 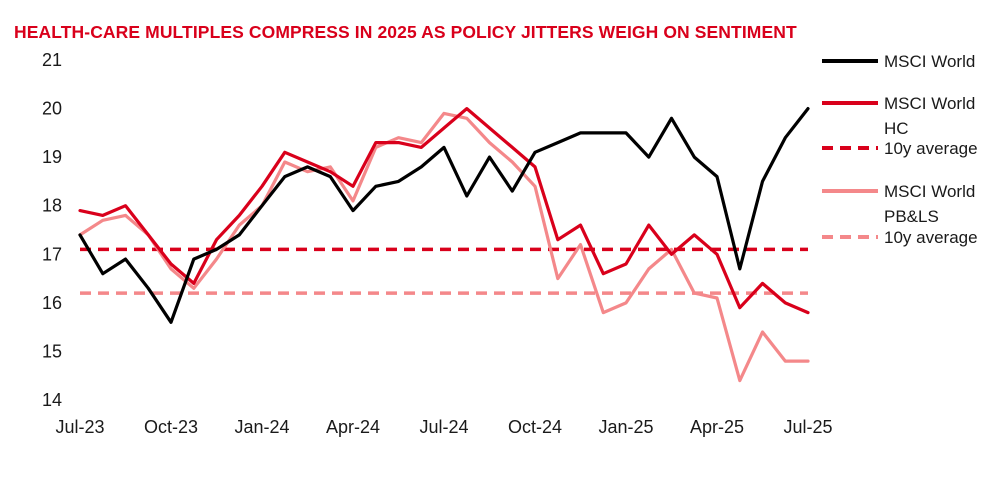 What do you see at coordinates (898, 204) in the screenshot?
I see `legend-item: MSCI World PB&LS` at bounding box center [898, 204].